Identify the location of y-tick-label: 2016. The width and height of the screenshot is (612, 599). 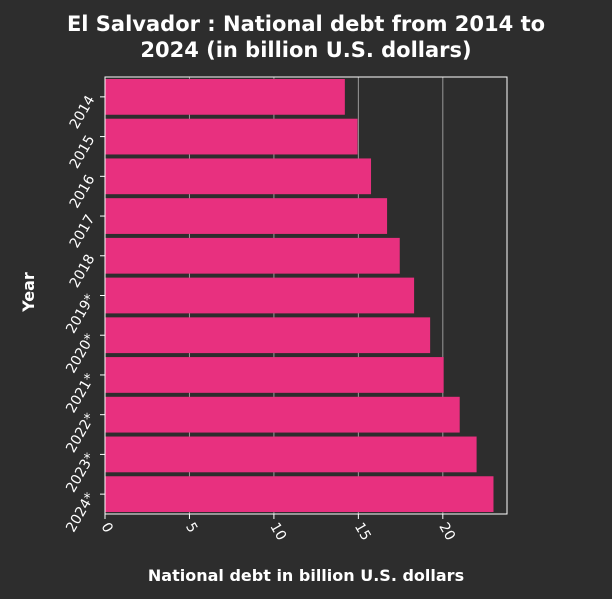
(83, 191).